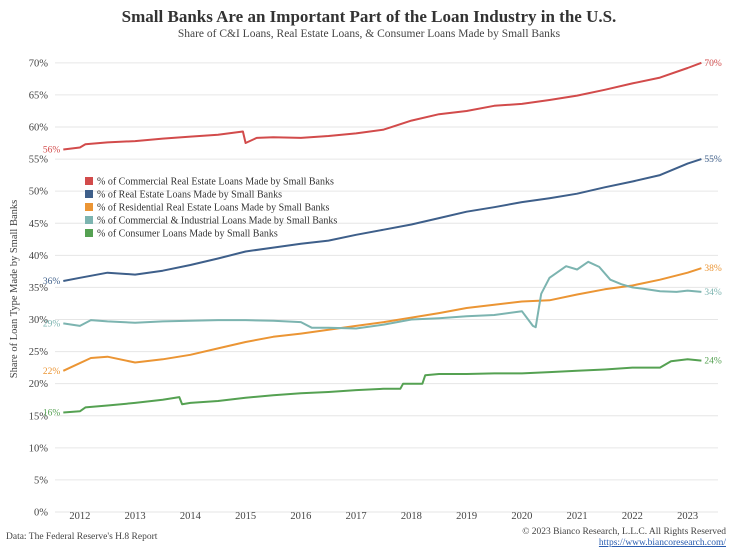 This screenshot has width=738, height=553. Describe the element at coordinates (52, 324) in the screenshot. I see `series-start-label: 29%` at that location.